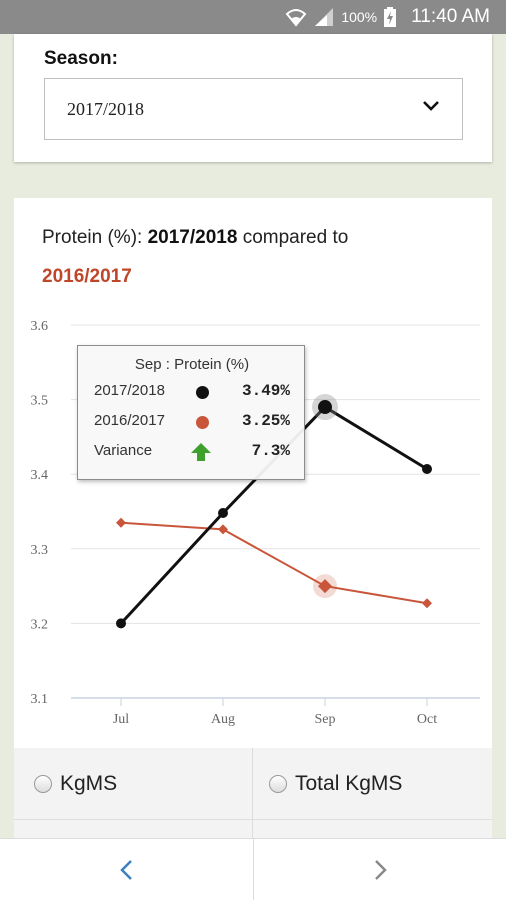 This screenshot has height=900, width=506. I want to click on option-label: KgMS, so click(89, 783).